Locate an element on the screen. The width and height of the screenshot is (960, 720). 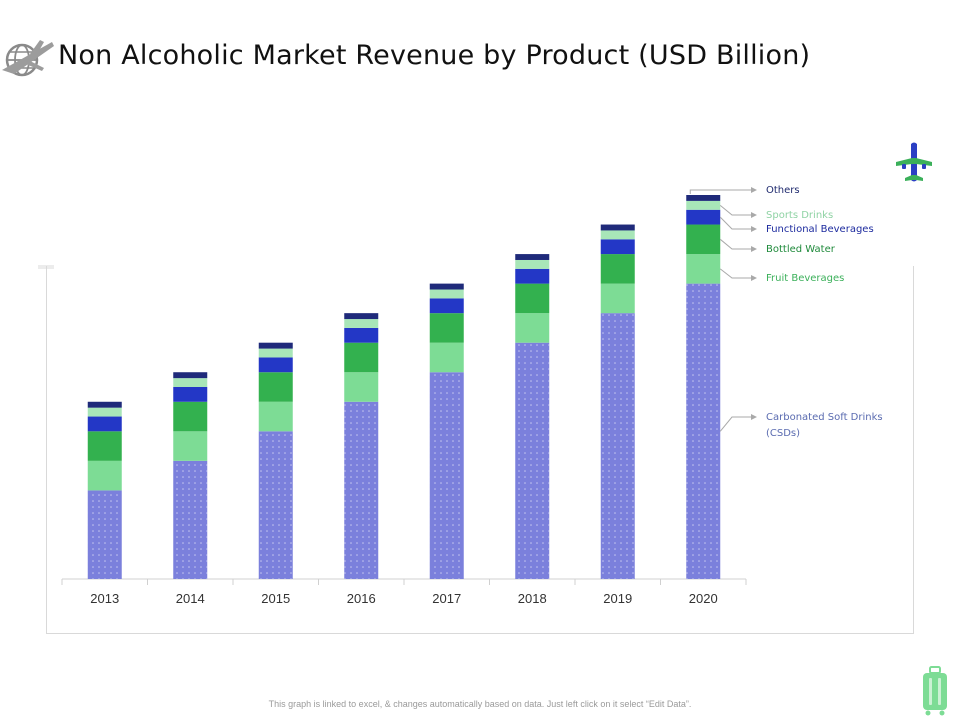
bar-2019-carbonated-soft-drinks-csds-texture is located at coordinates (617, 446).